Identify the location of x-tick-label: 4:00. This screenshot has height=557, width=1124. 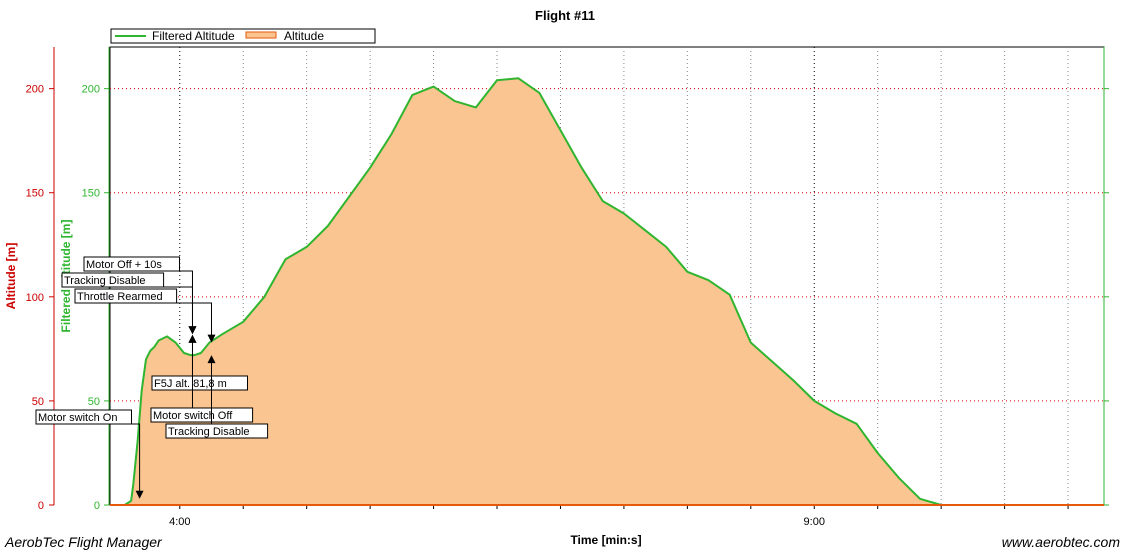
(179, 522).